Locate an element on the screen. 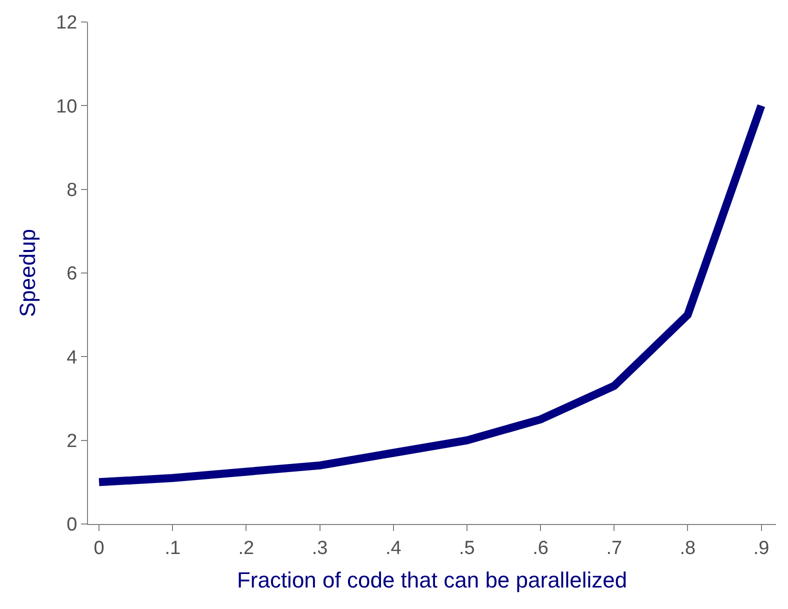 This screenshot has height=609, width=788. y-tick-label: 10 is located at coordinates (67, 107).